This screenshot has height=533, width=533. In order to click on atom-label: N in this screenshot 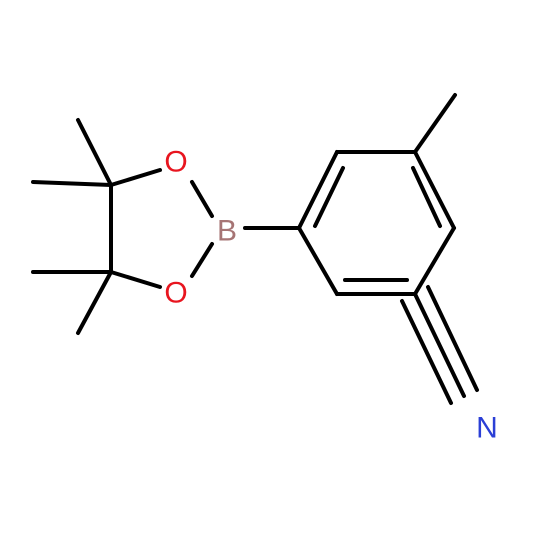, I will do `click(487, 428)`.